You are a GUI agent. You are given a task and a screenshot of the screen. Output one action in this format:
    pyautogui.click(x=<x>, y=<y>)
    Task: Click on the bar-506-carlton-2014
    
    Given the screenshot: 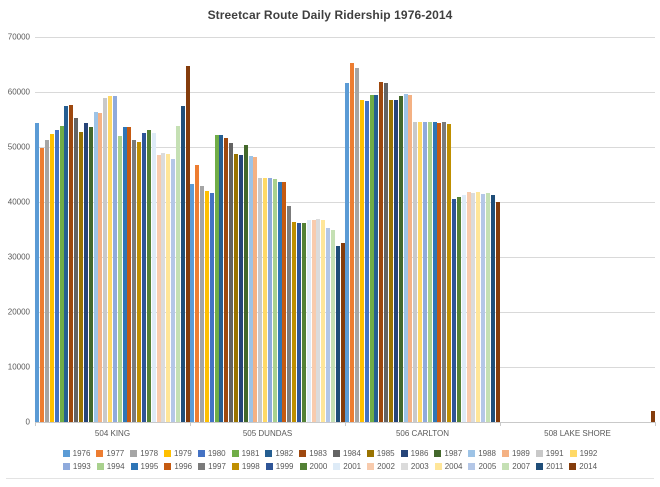 What is the action you would take?
    pyautogui.click(x=497, y=312)
    